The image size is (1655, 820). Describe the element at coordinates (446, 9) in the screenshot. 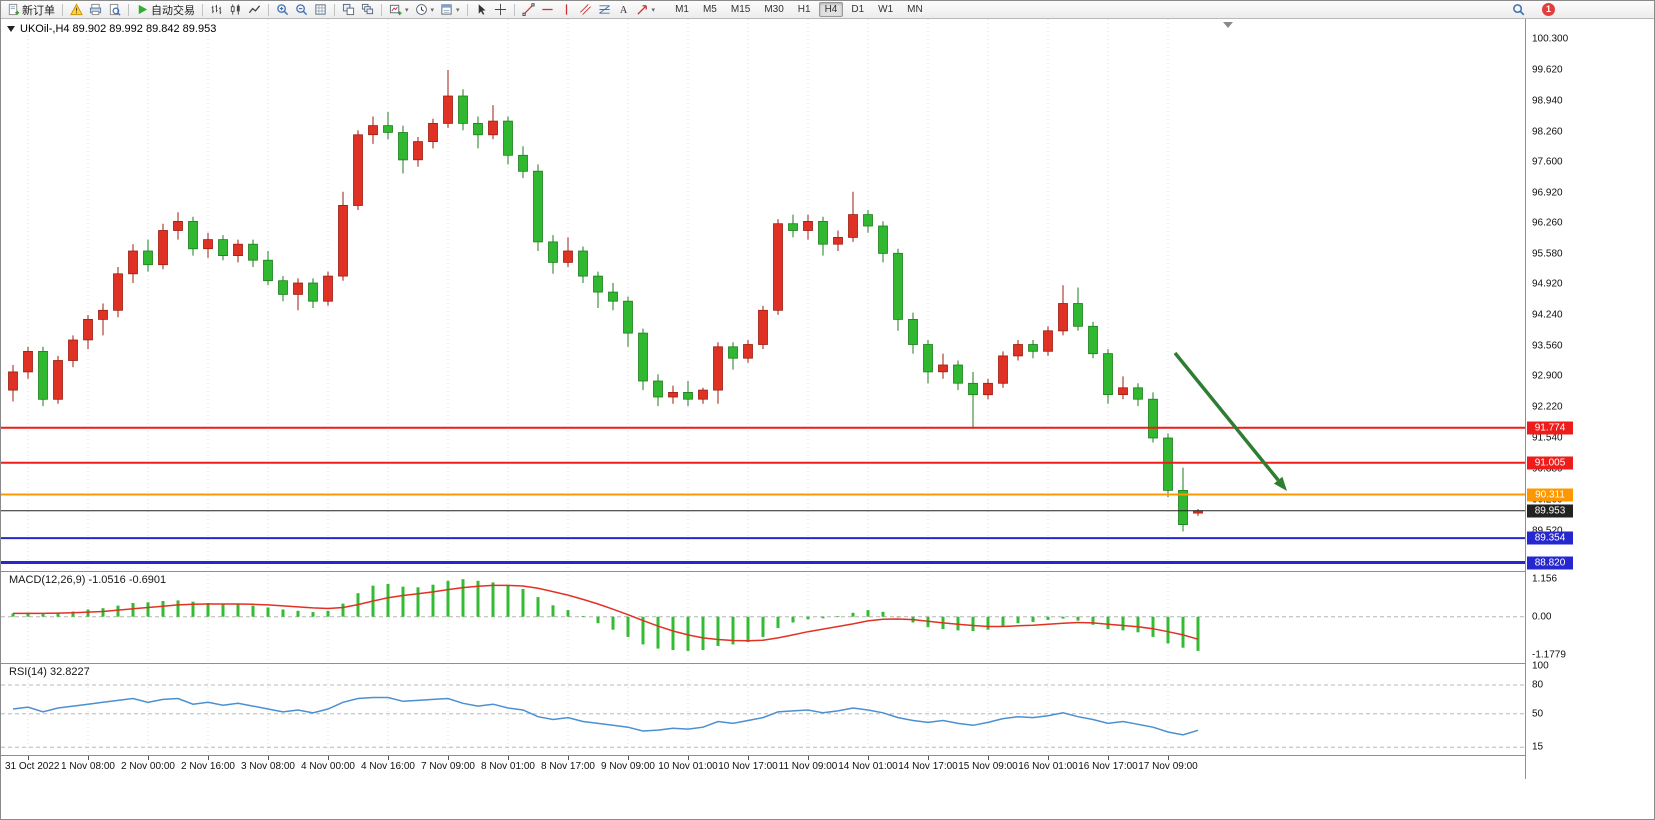

I see `templates-icon` at that location.